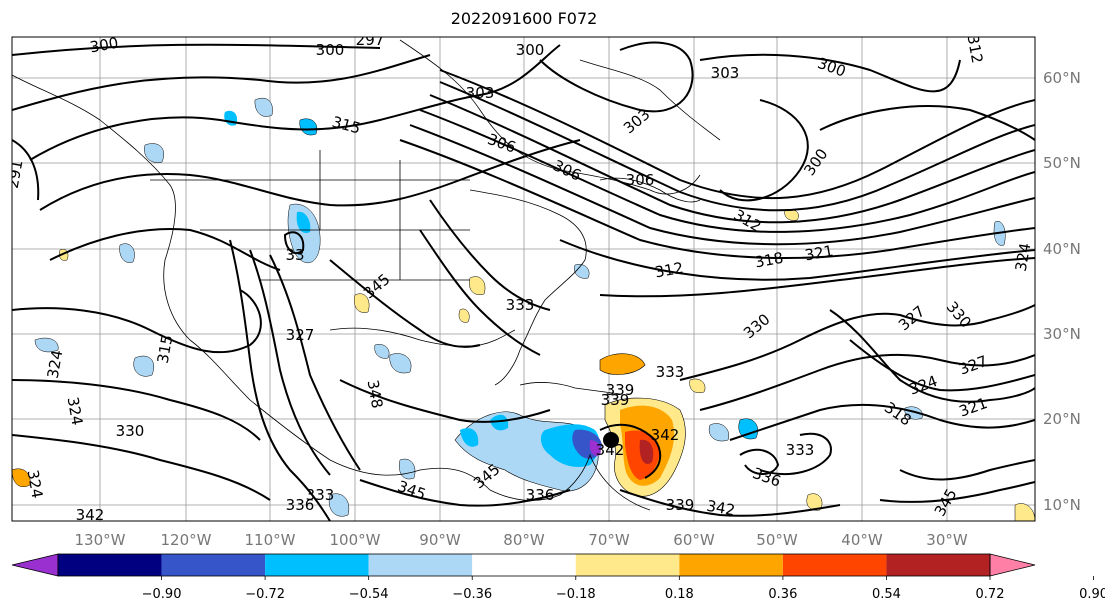 This screenshot has height=615, width=1105. What do you see at coordinates (440, 540) in the screenshot?
I see `longitude-tick-label: 90°W` at bounding box center [440, 540].